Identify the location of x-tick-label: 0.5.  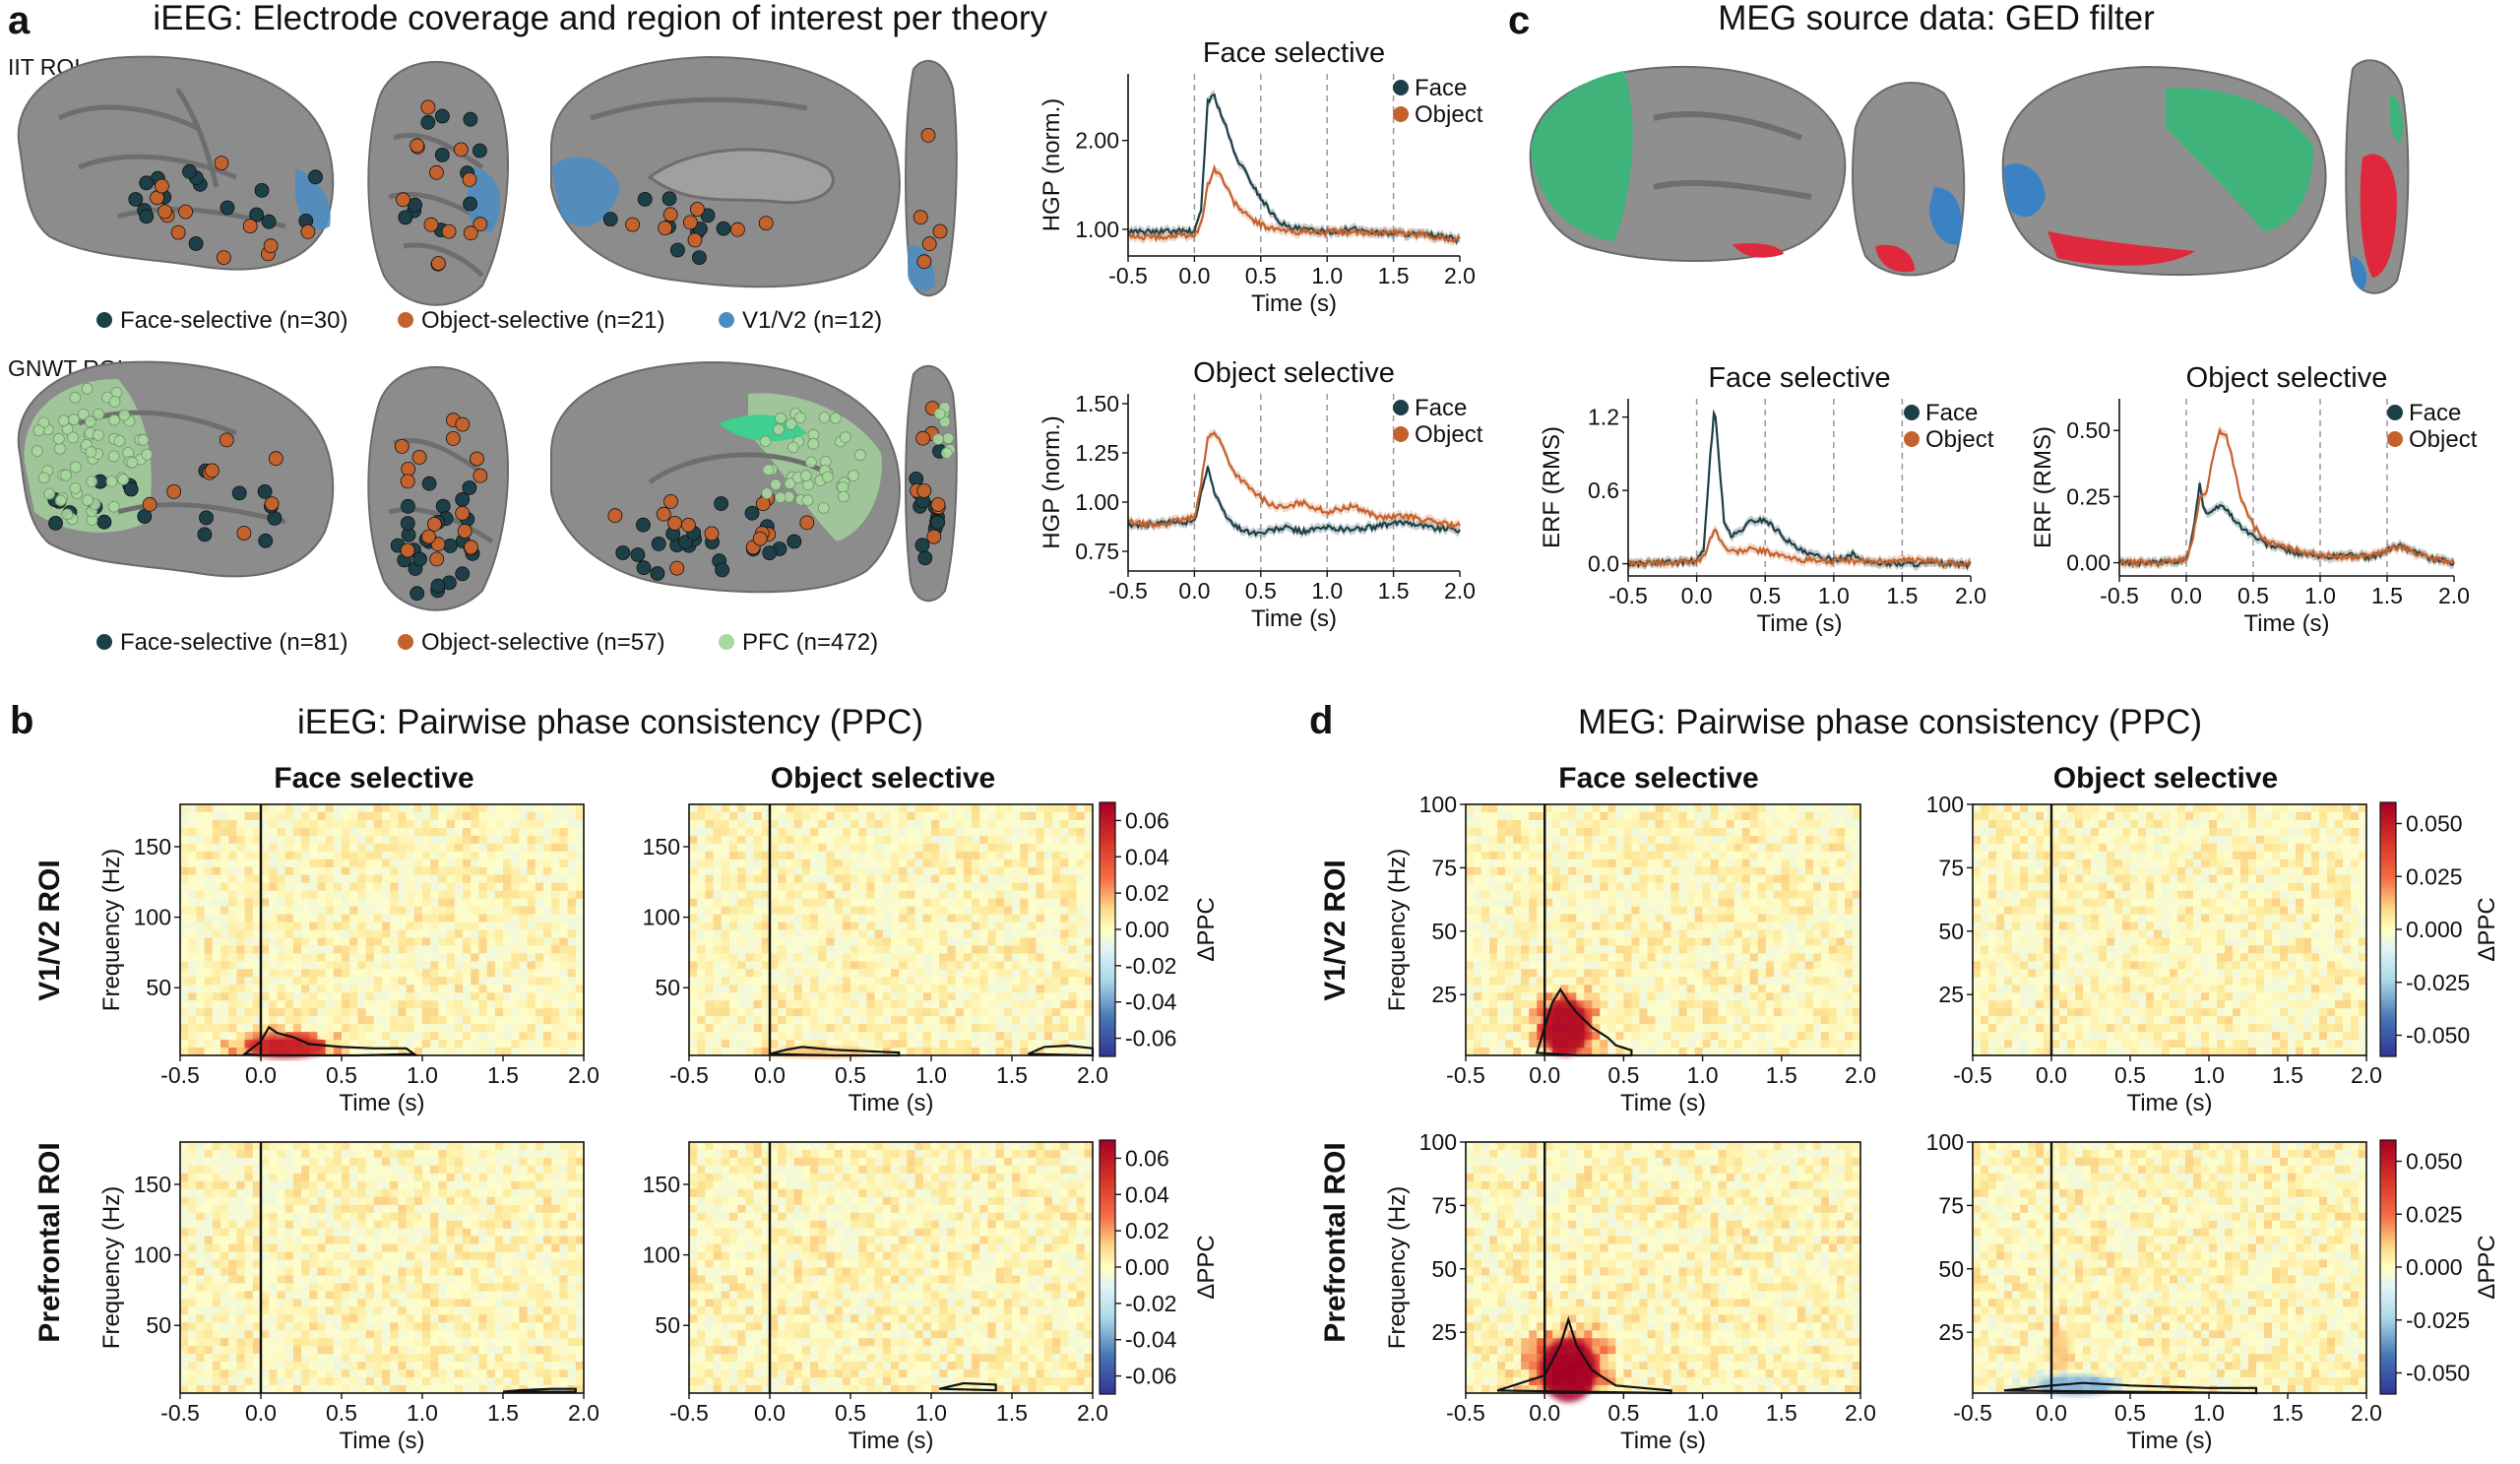
(850, 1075).